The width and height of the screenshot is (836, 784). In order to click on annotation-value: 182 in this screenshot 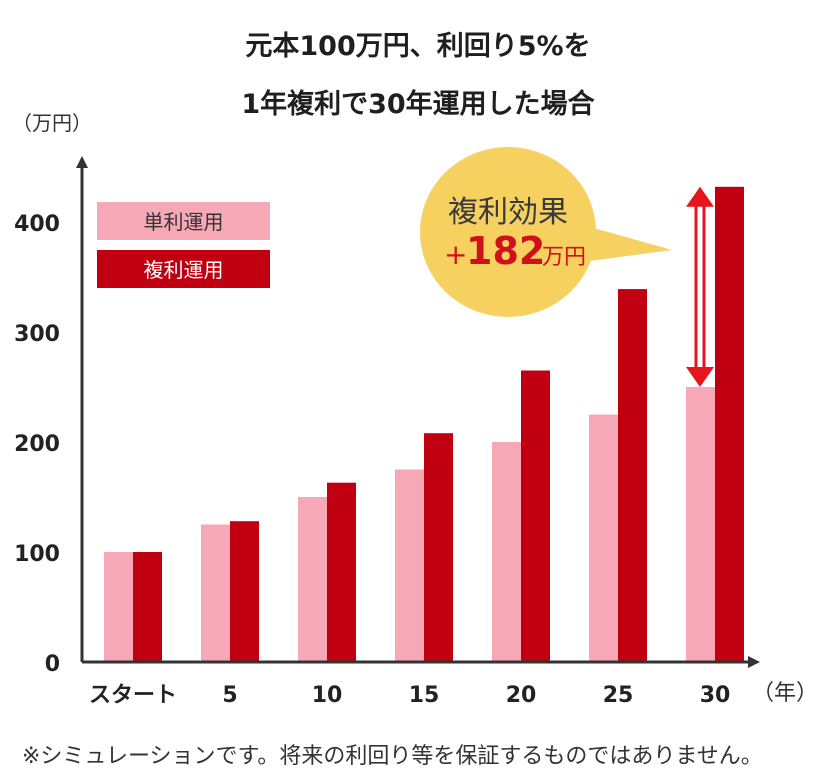, I will do `click(505, 251)`.